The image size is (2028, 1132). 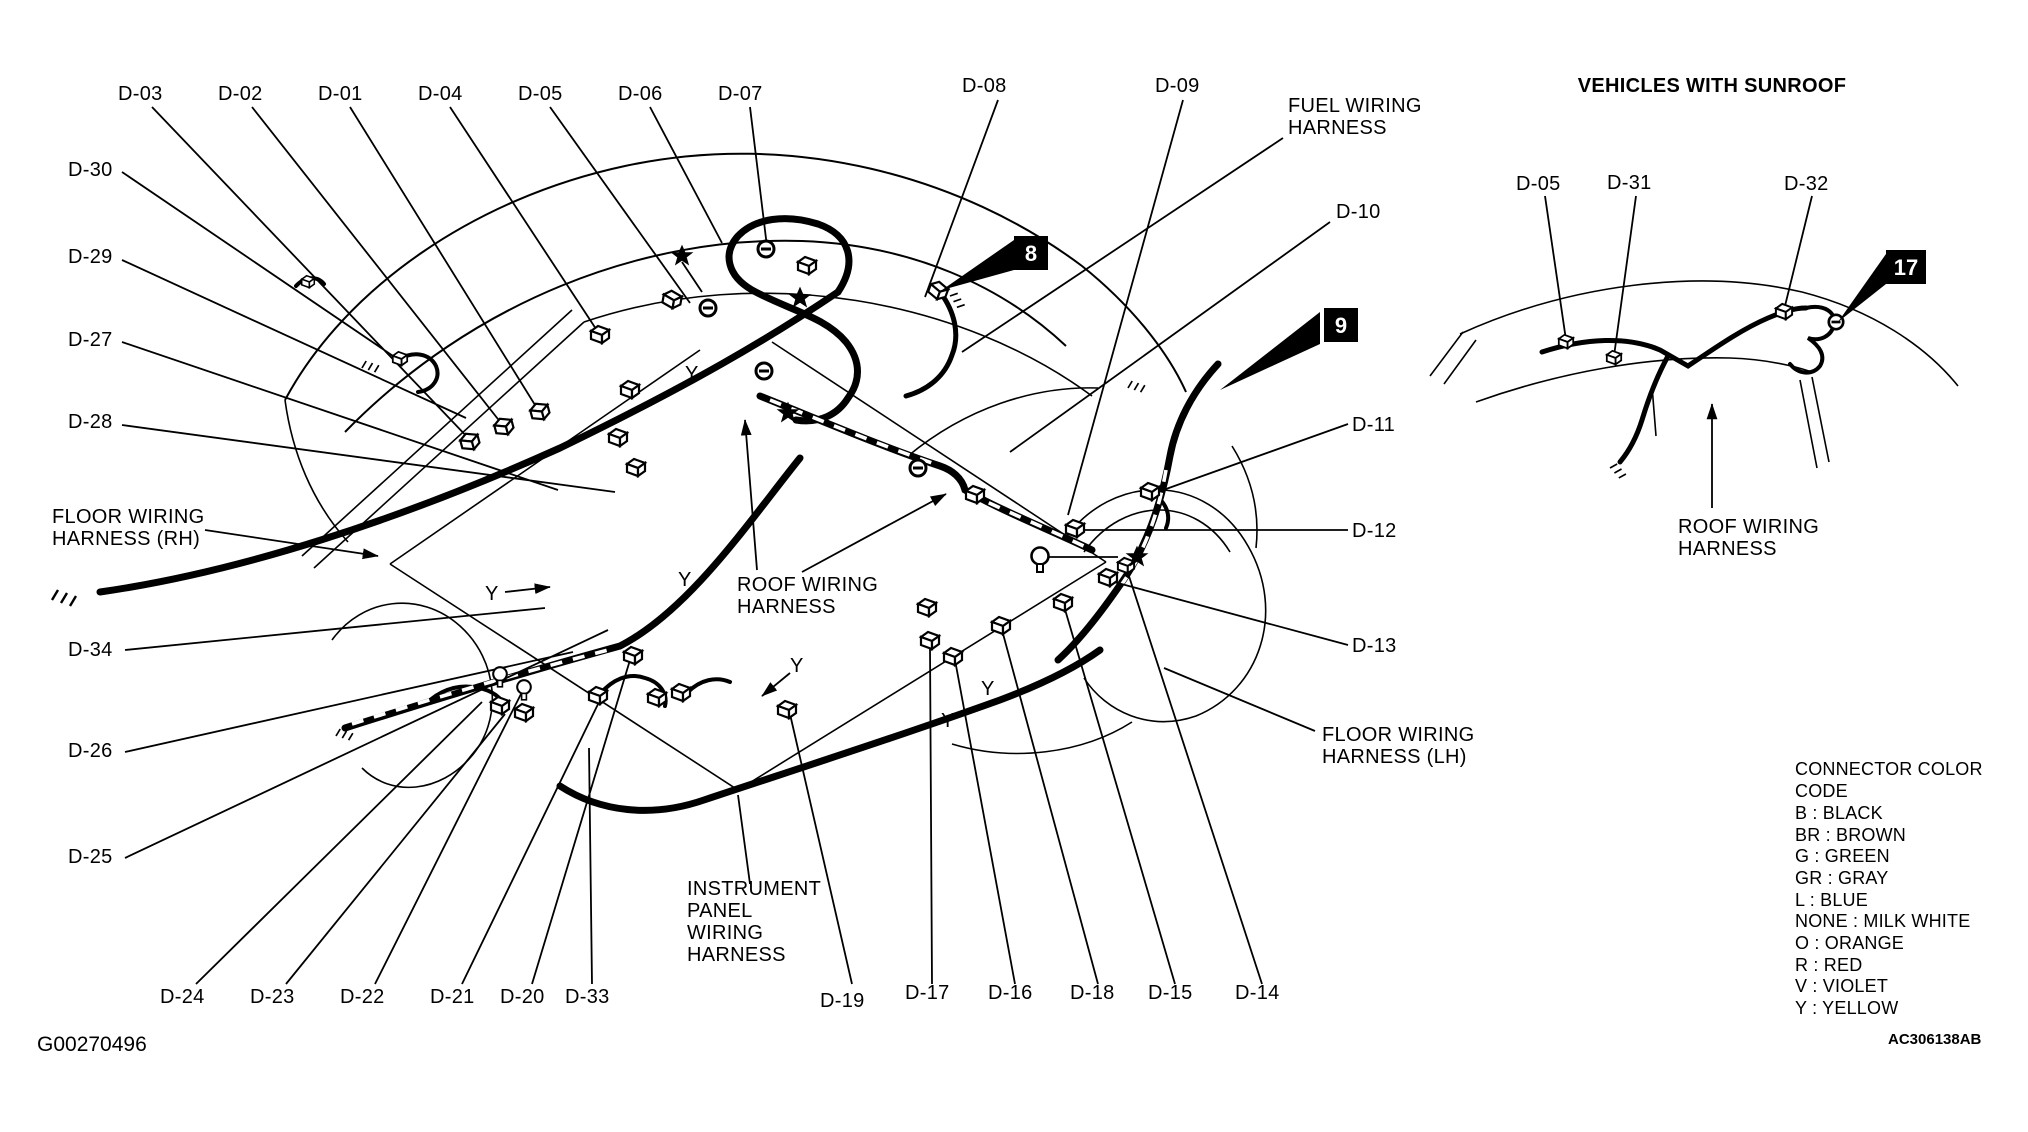 What do you see at coordinates (1828, 965) in the screenshot?
I see `legend-entry: R : RED` at bounding box center [1828, 965].